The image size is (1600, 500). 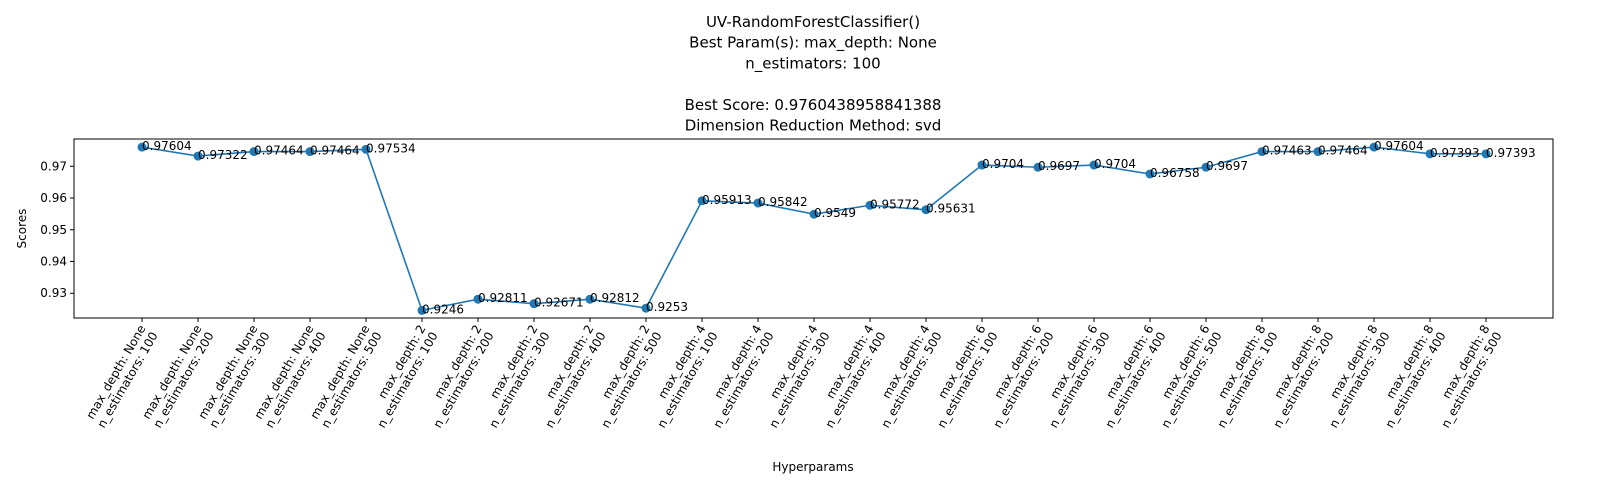 I want to click on data-label: 0.96758, so click(x=1175, y=173).